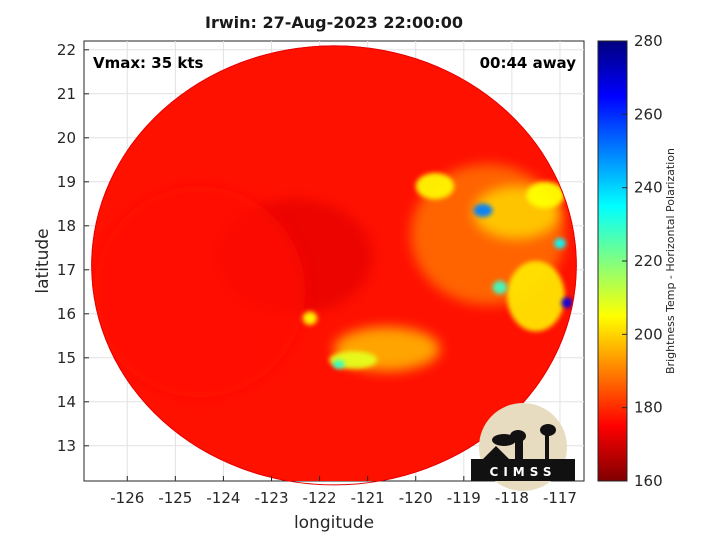  Describe the element at coordinates (66, 270) in the screenshot. I see `y-tick-label: 17` at that location.